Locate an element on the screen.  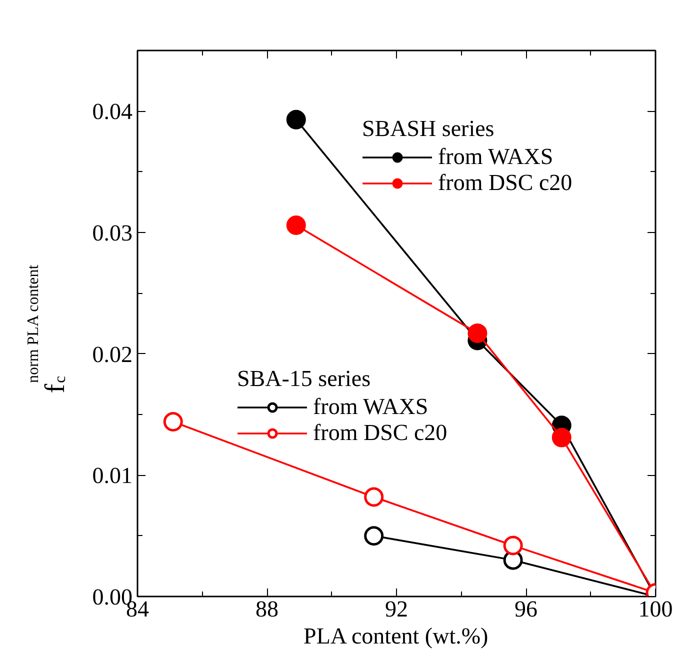
y-axis-title: fcnorm PLA content is located at coordinates (48, 329).